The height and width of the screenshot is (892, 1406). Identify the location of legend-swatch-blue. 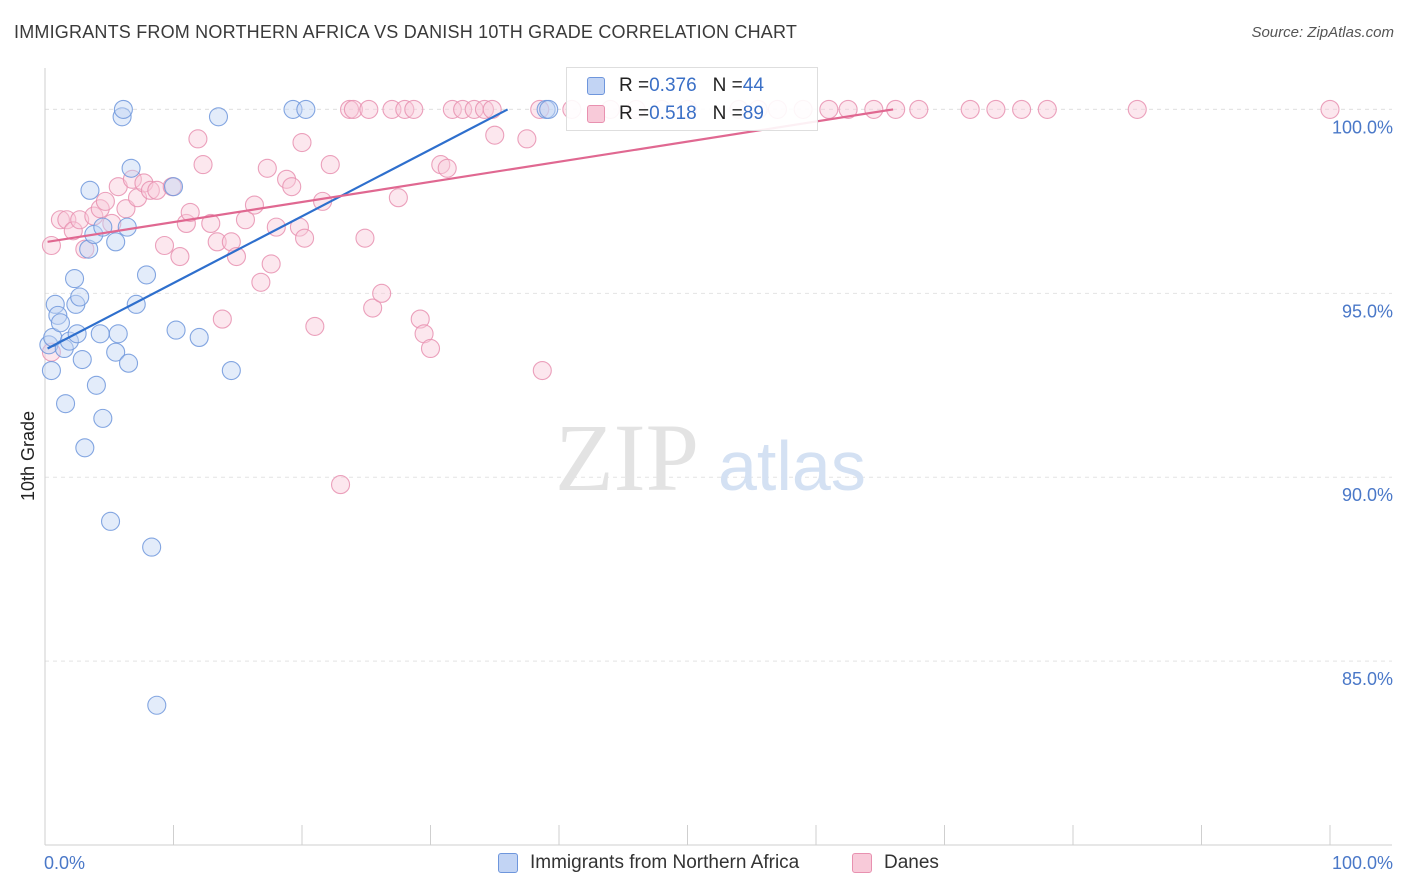
(596, 86).